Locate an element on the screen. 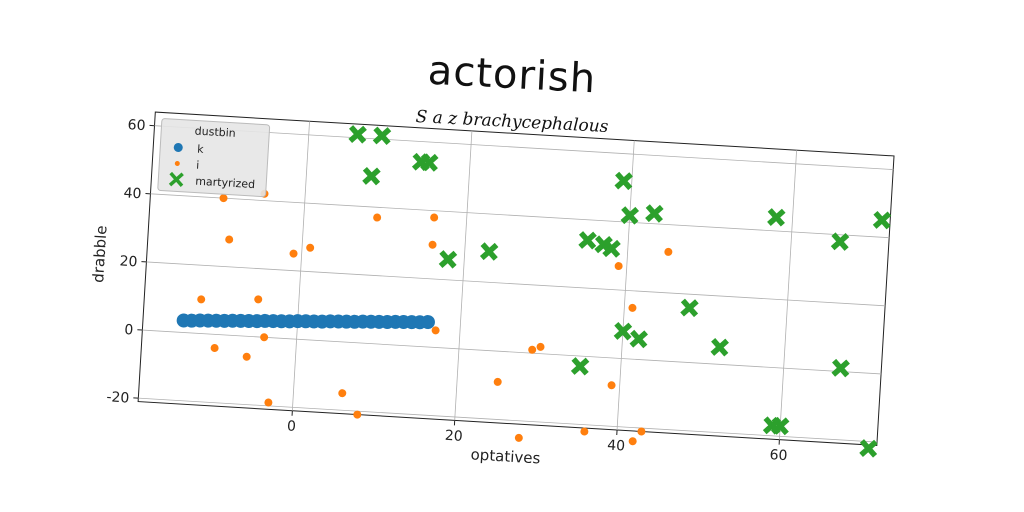  y-tick-label: 0 is located at coordinates (129, 330).